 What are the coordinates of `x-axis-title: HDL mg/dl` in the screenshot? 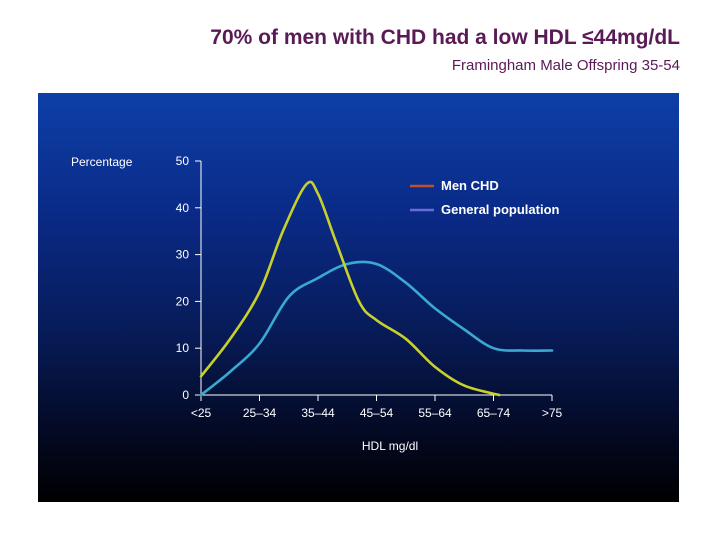 It's located at (390, 446).